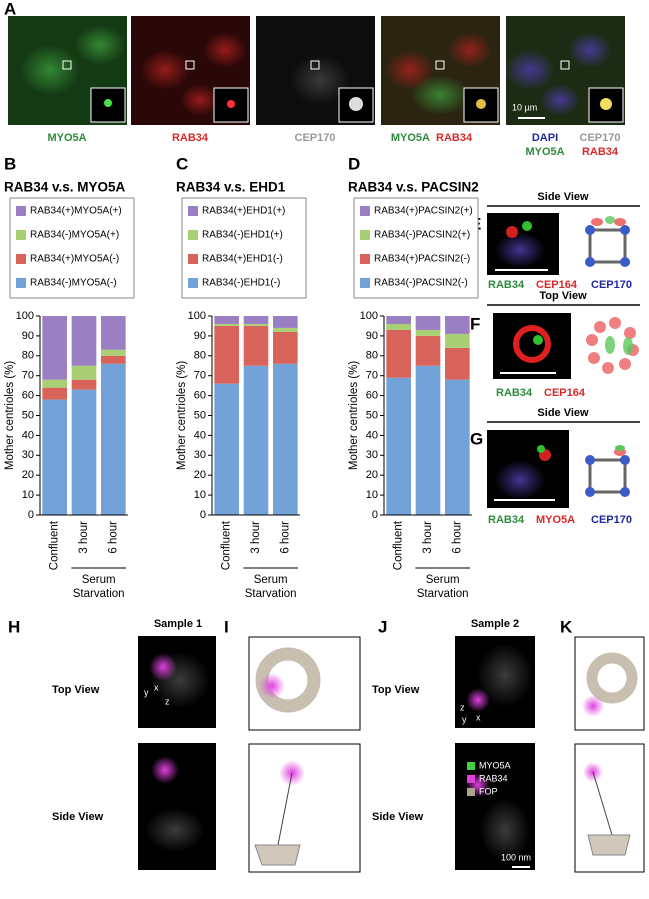  Describe the element at coordinates (28, 336) in the screenshot. I see `y-tick-label: 90` at that location.